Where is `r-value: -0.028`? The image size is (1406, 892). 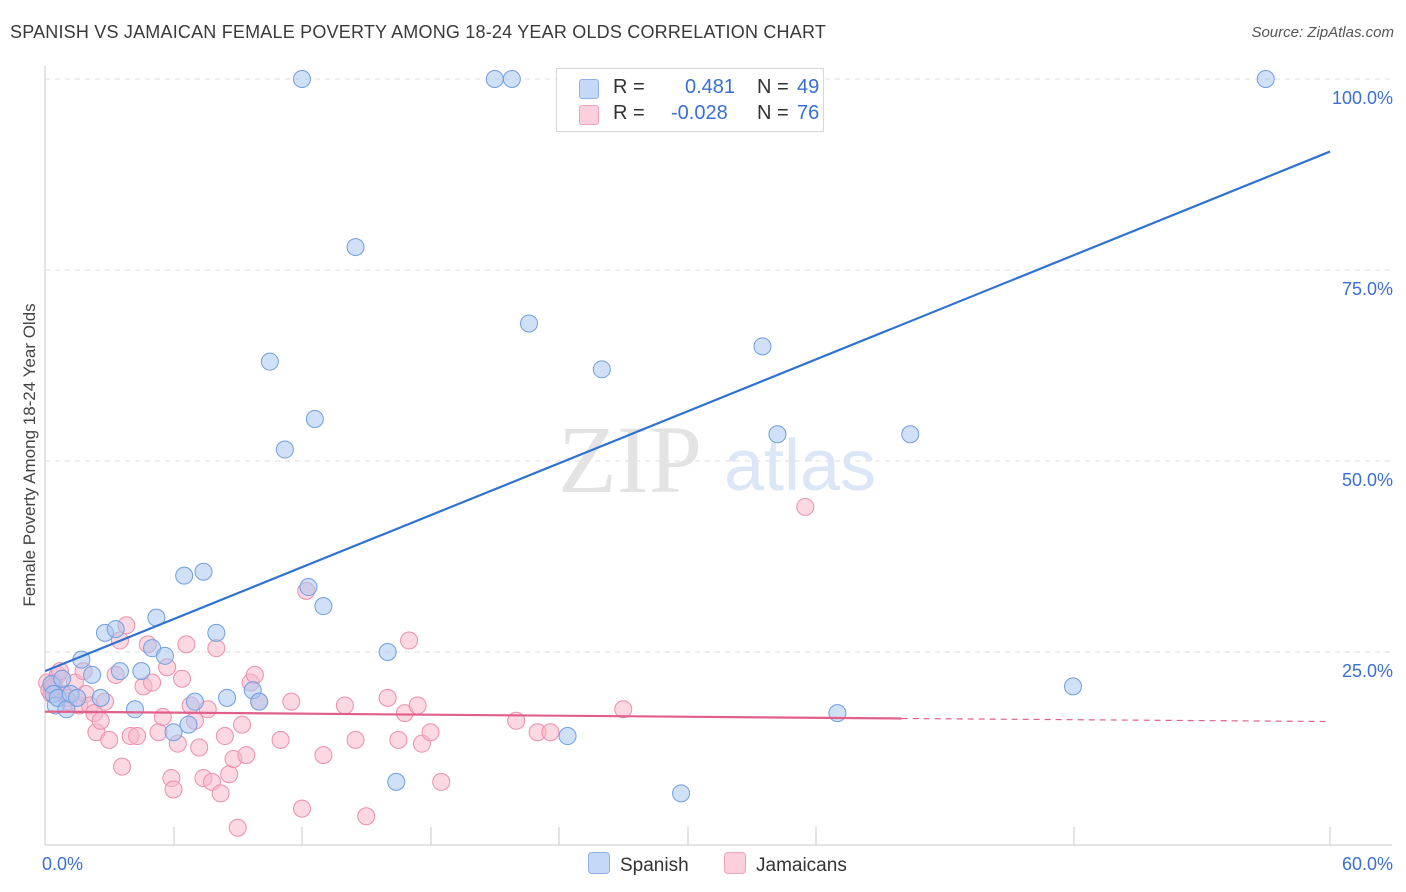 r-value: -0.028 is located at coordinates (699, 113).